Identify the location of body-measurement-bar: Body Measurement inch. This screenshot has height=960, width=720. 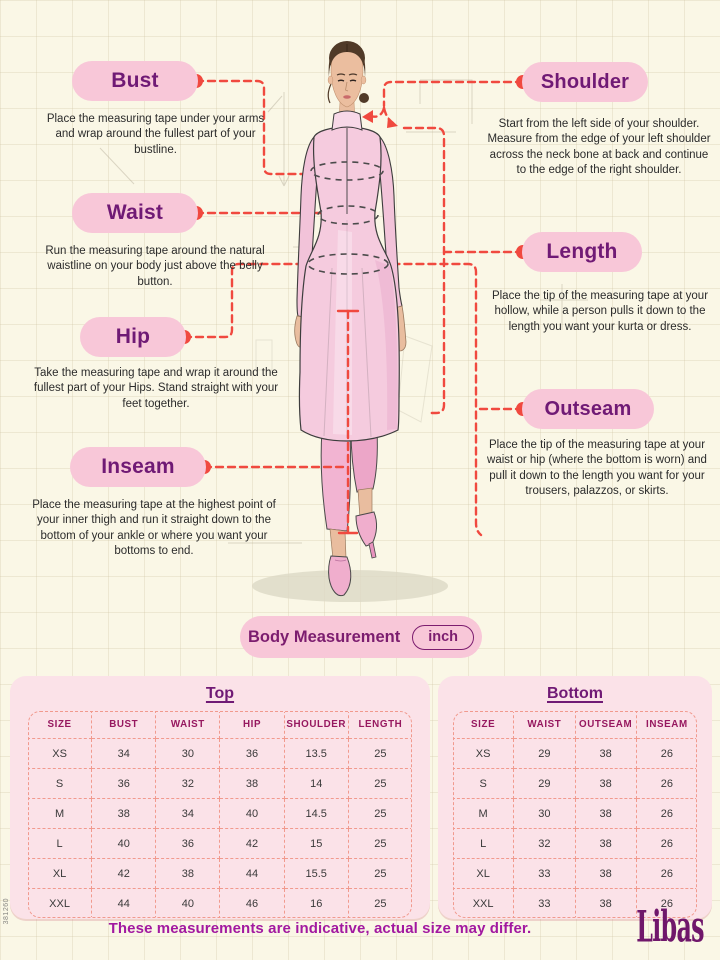
(361, 637).